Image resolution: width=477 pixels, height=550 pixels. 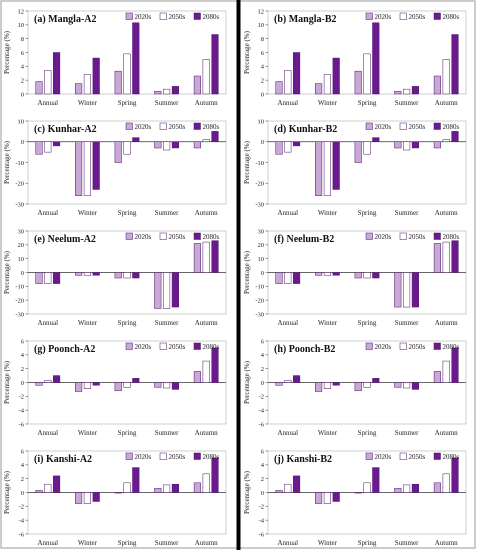 What do you see at coordinates (304, 349) in the screenshot?
I see `panel-title: (h) Poonch-B2` at bounding box center [304, 349].